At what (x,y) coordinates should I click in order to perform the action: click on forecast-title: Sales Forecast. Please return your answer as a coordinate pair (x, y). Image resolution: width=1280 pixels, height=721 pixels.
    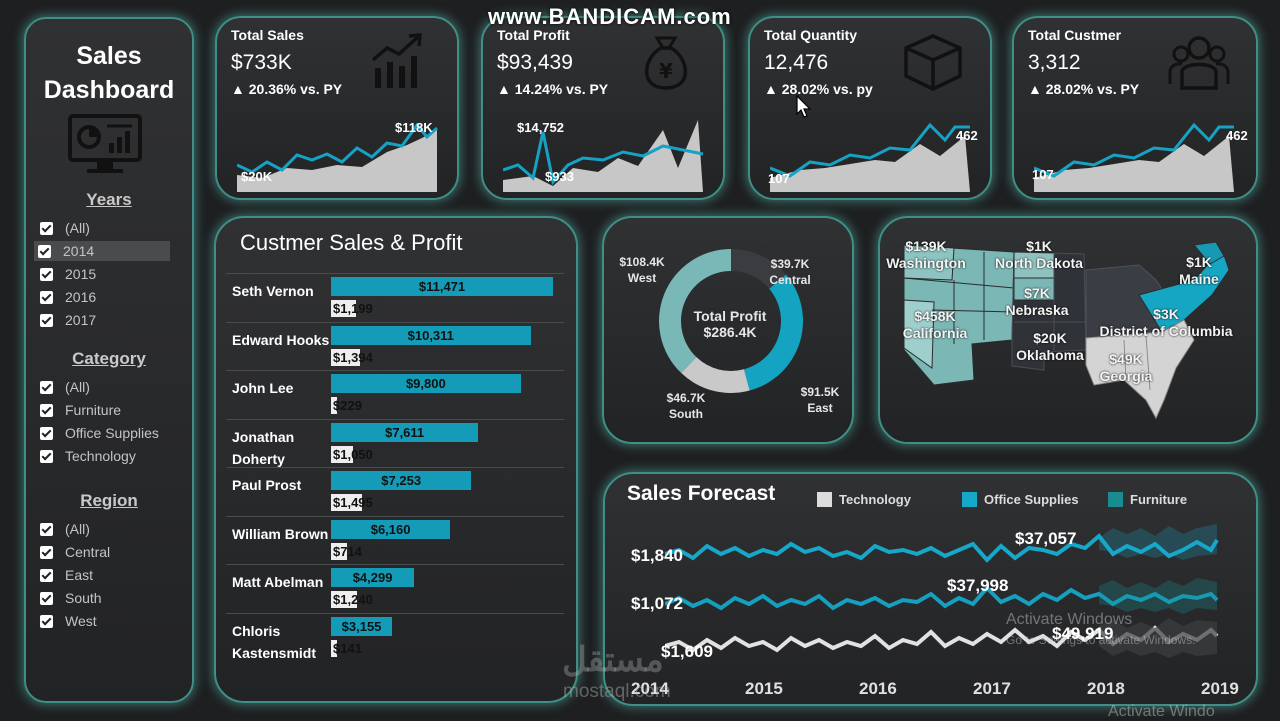
    Looking at the image, I should click on (701, 493).